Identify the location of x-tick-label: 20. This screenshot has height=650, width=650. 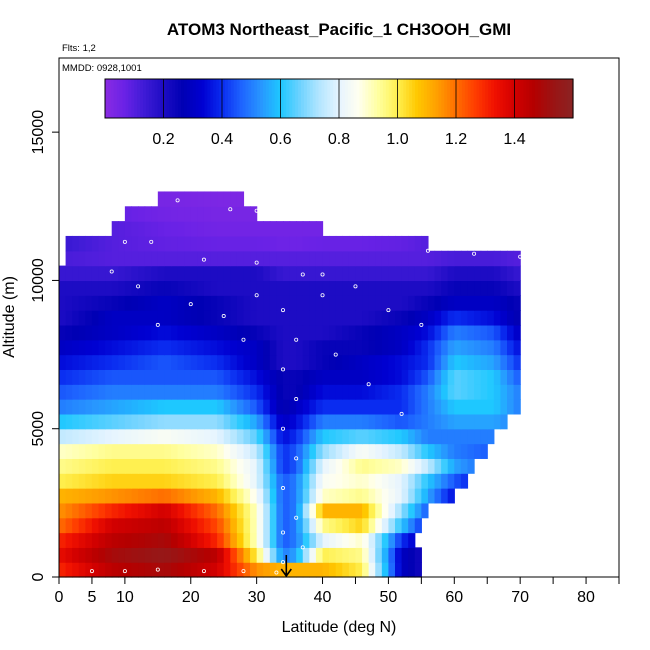
(191, 597).